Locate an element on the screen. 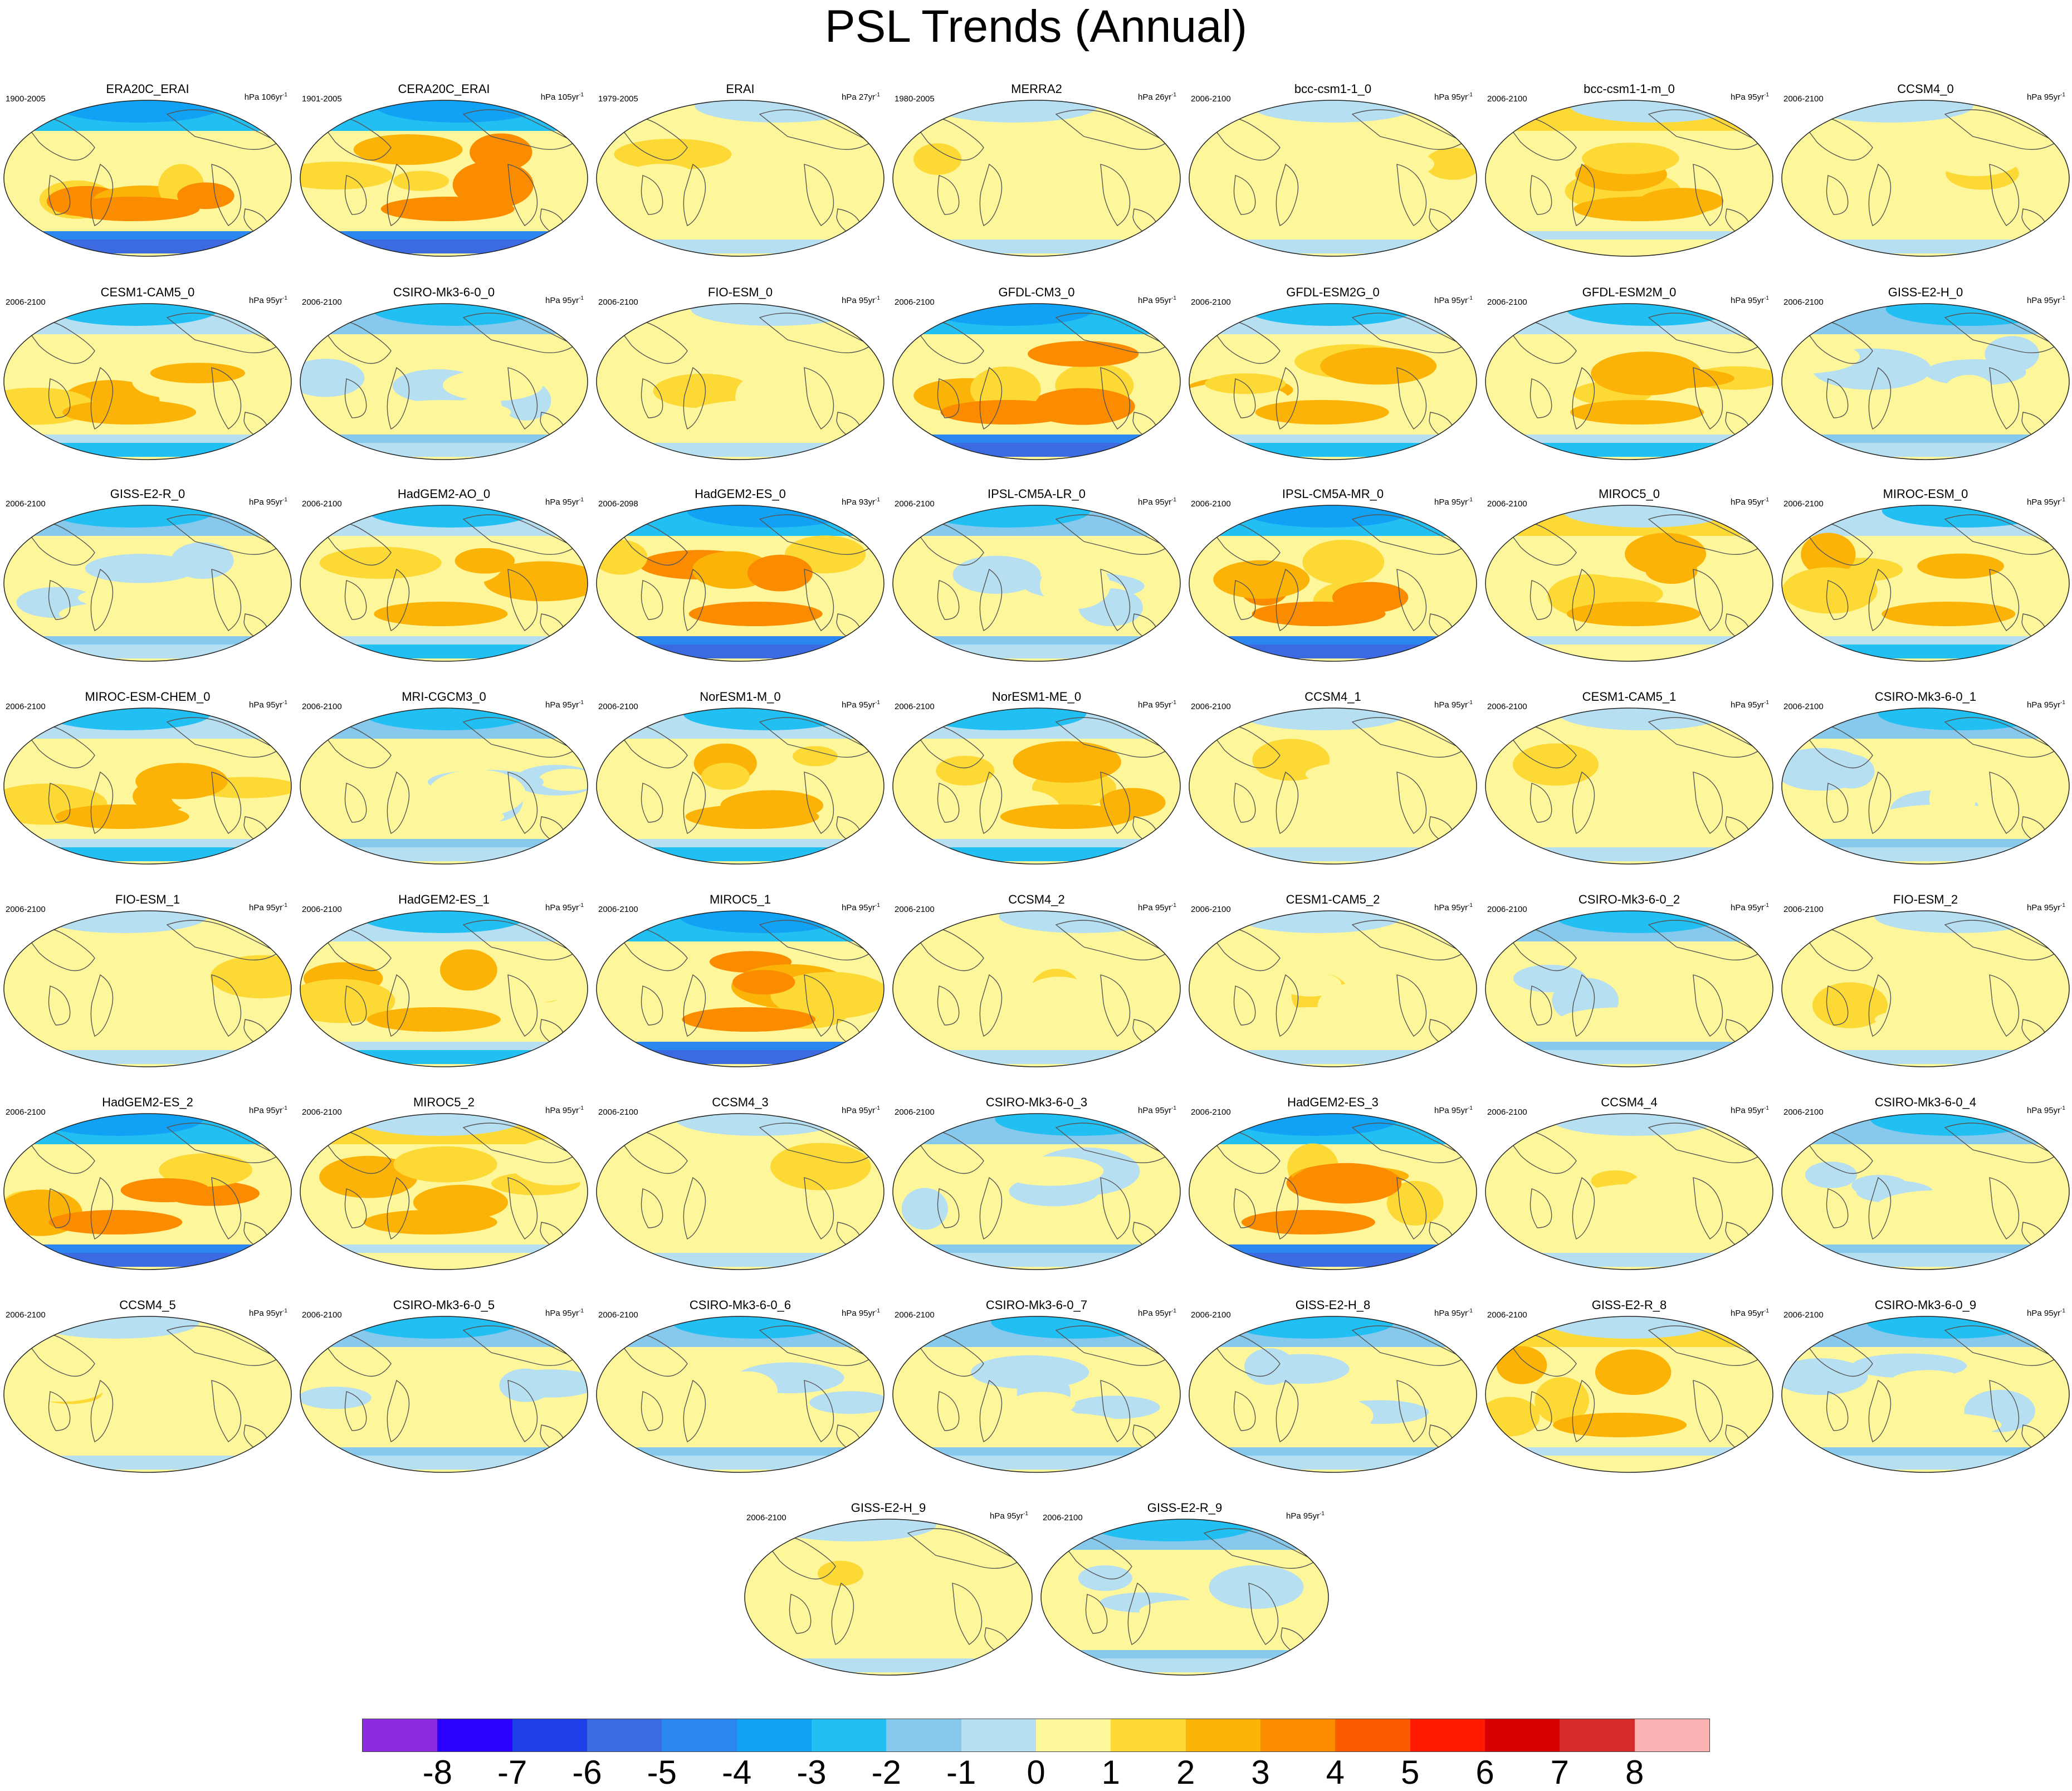 This screenshot has height=1791, width=2072. panel-title: CESM1-CAM5_1 is located at coordinates (1629, 697).